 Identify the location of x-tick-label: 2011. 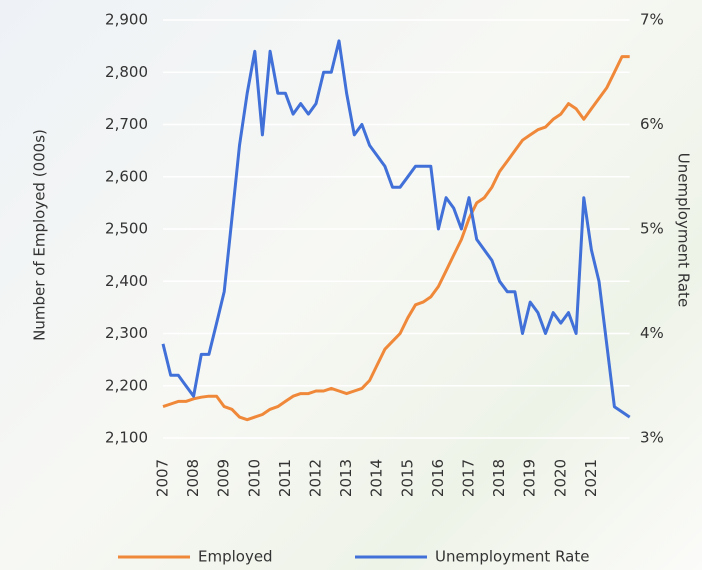
(285, 478).